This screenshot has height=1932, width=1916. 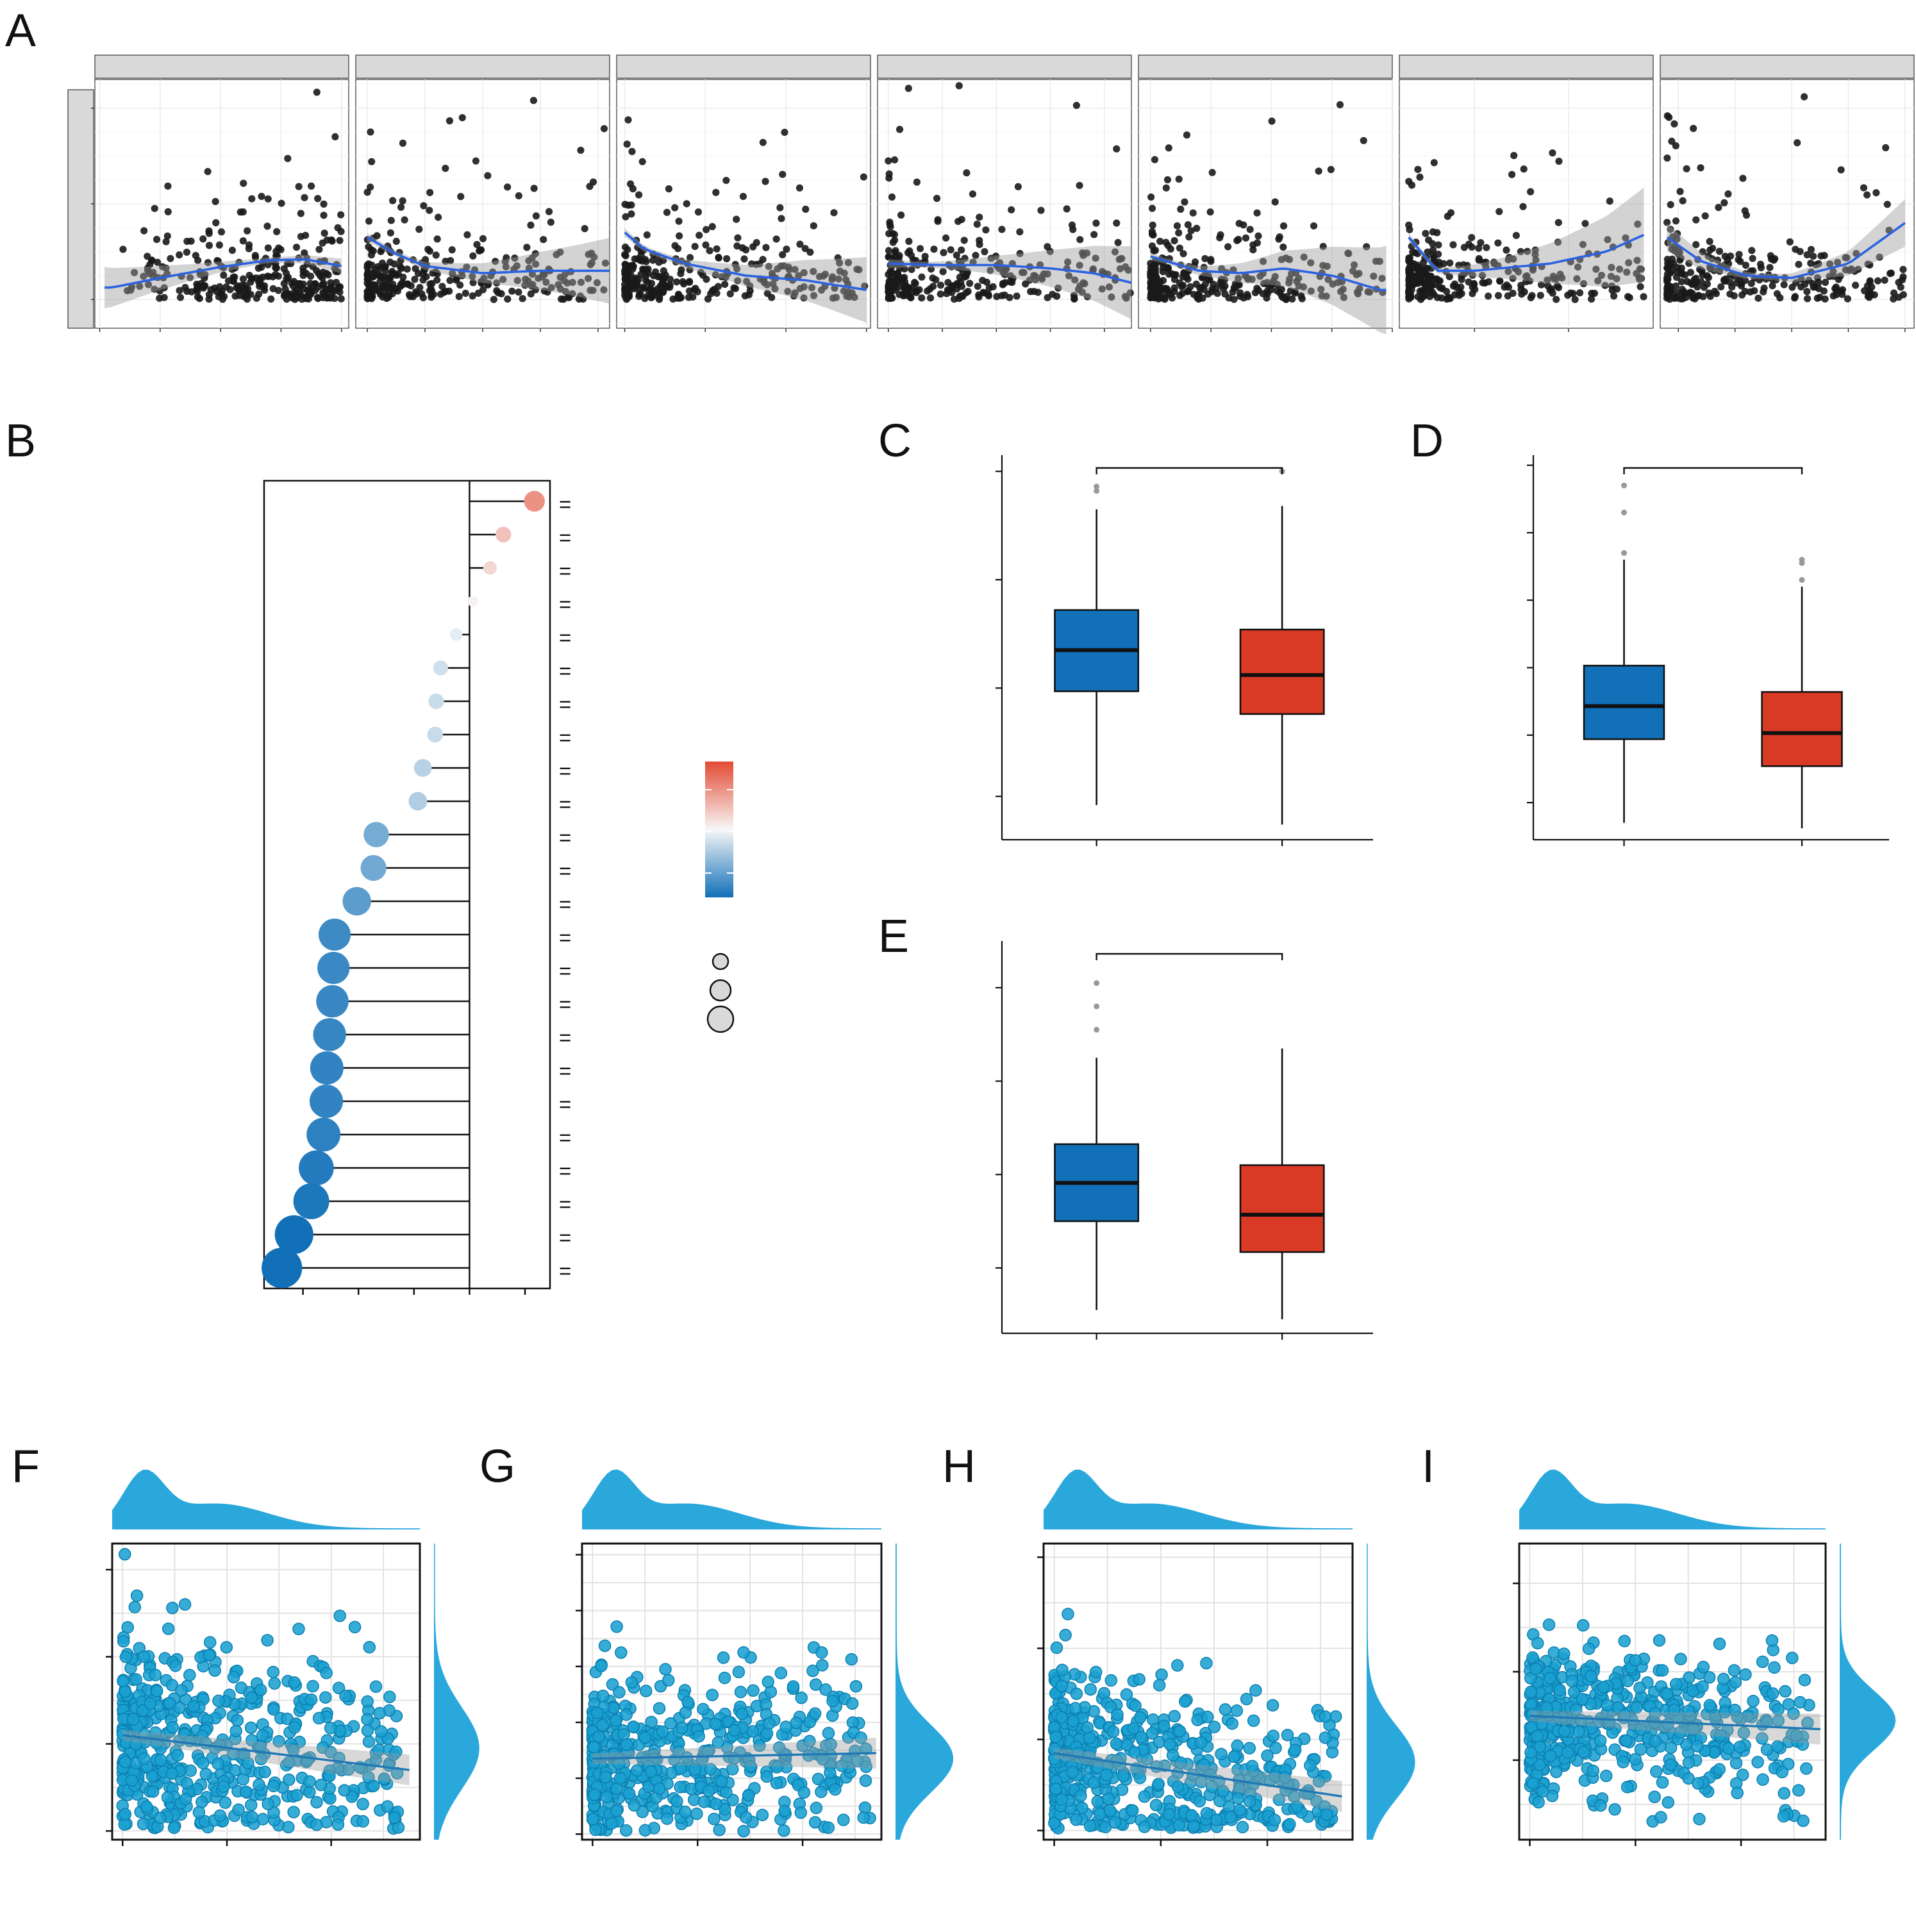 What do you see at coordinates (81, 209) in the screenshot?
I see `row-strip` at bounding box center [81, 209].